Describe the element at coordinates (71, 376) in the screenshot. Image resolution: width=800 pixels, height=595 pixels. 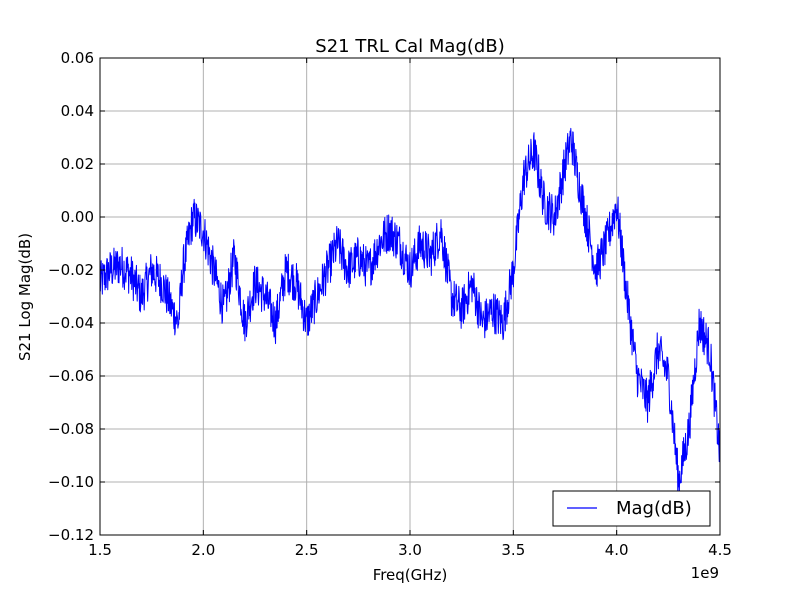
I see `y-tick-label: −0.06` at that location.